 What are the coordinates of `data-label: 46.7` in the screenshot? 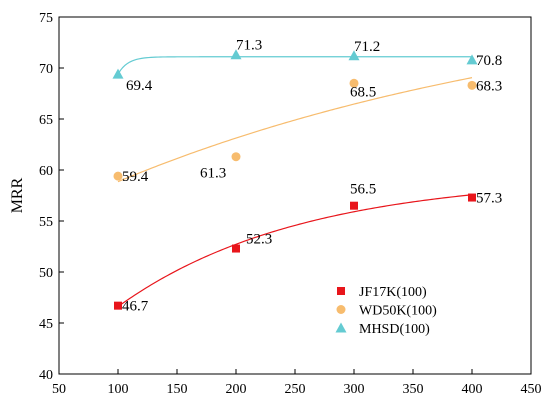 It's located at (135, 307).